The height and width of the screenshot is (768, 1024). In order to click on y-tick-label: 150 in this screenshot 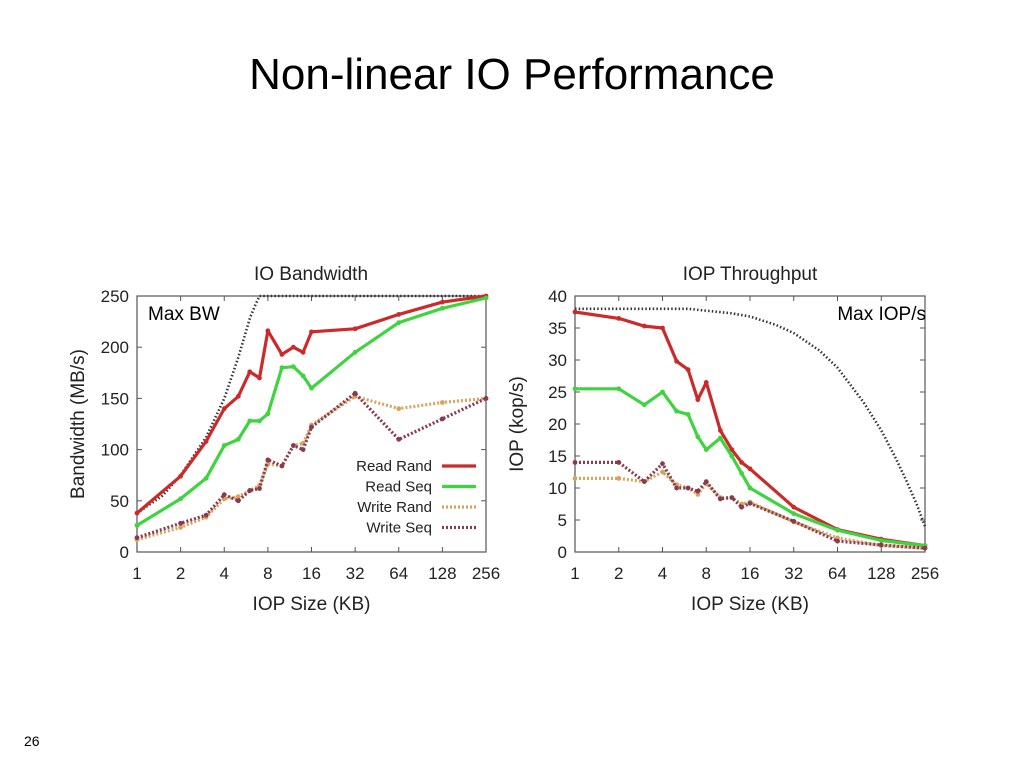, I will do `click(115, 398)`.